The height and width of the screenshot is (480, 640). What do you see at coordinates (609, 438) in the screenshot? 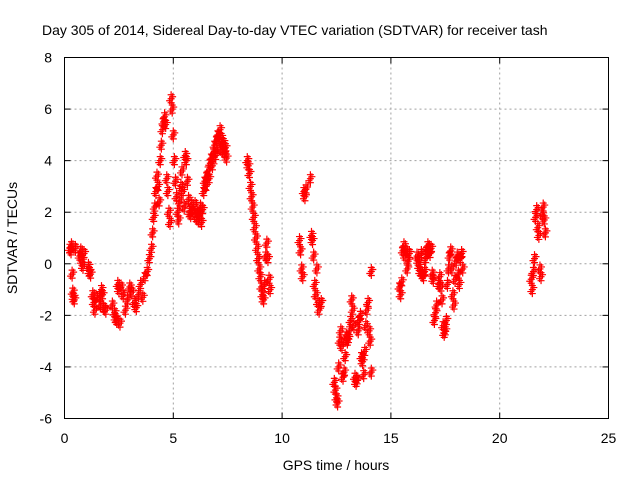
I see `x-tick-label: 25` at bounding box center [609, 438].